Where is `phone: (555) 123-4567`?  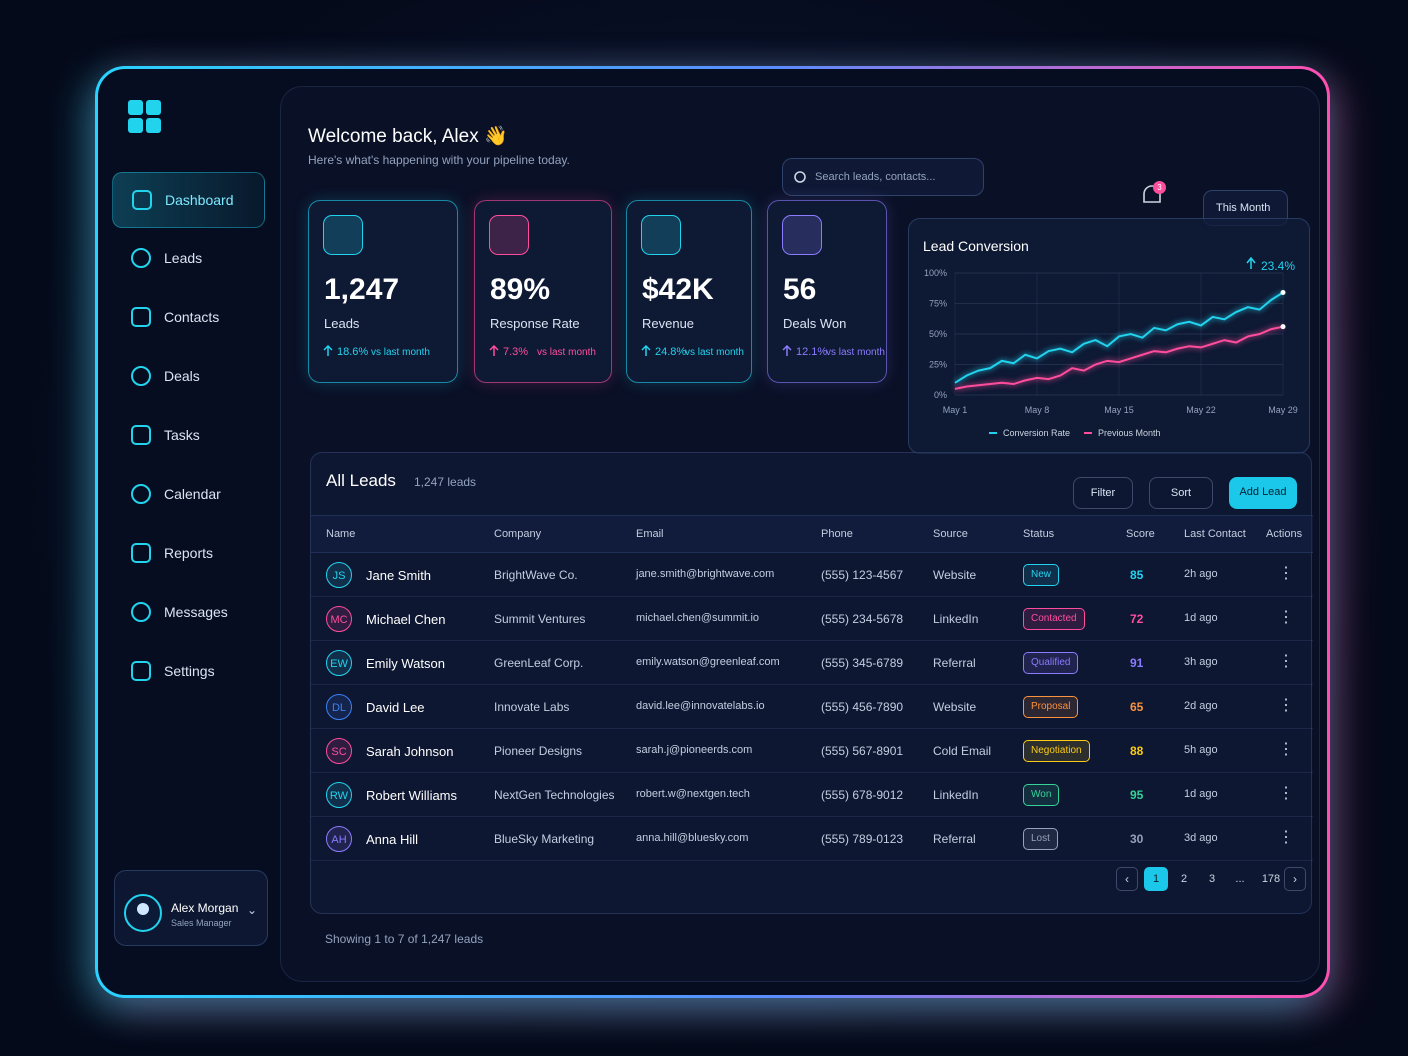 phone: (555) 123-4567 is located at coordinates (862, 575).